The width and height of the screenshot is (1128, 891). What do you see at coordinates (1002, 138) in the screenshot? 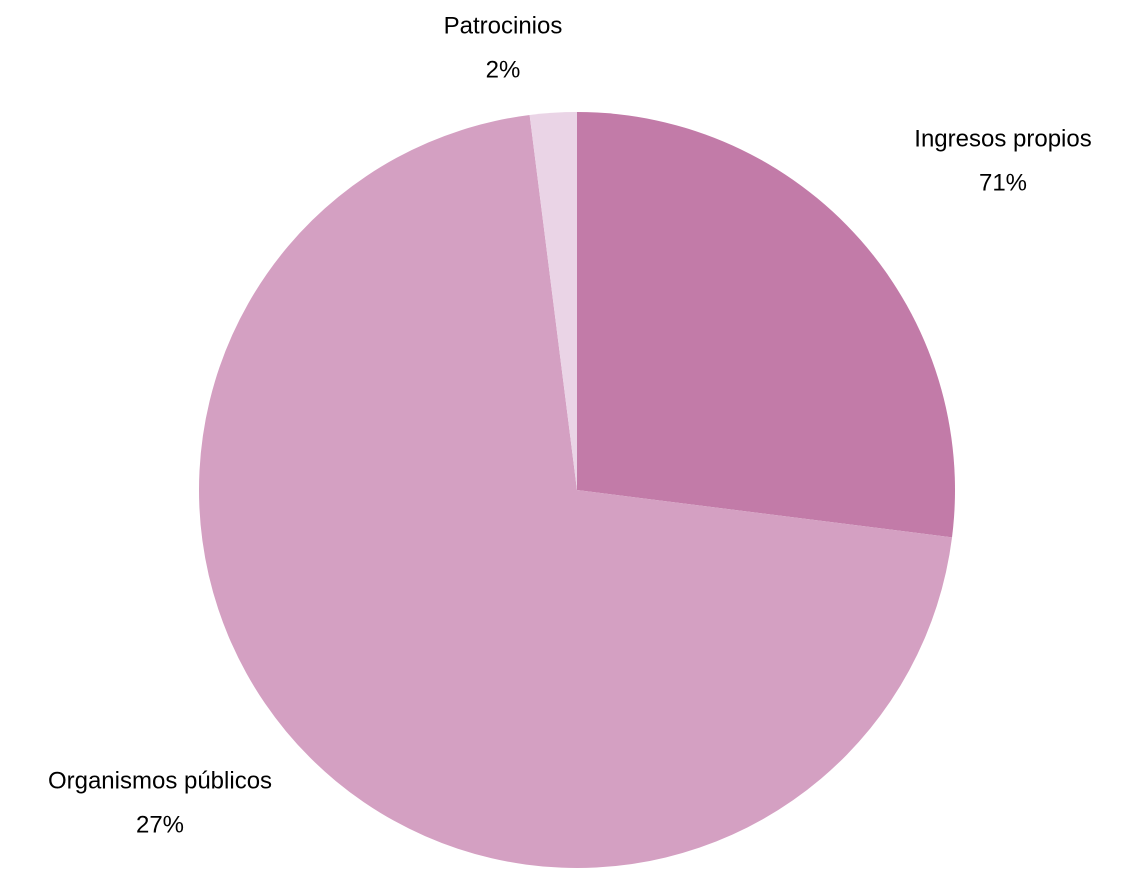
I see `slice-label: Ingresos propios` at bounding box center [1002, 138].